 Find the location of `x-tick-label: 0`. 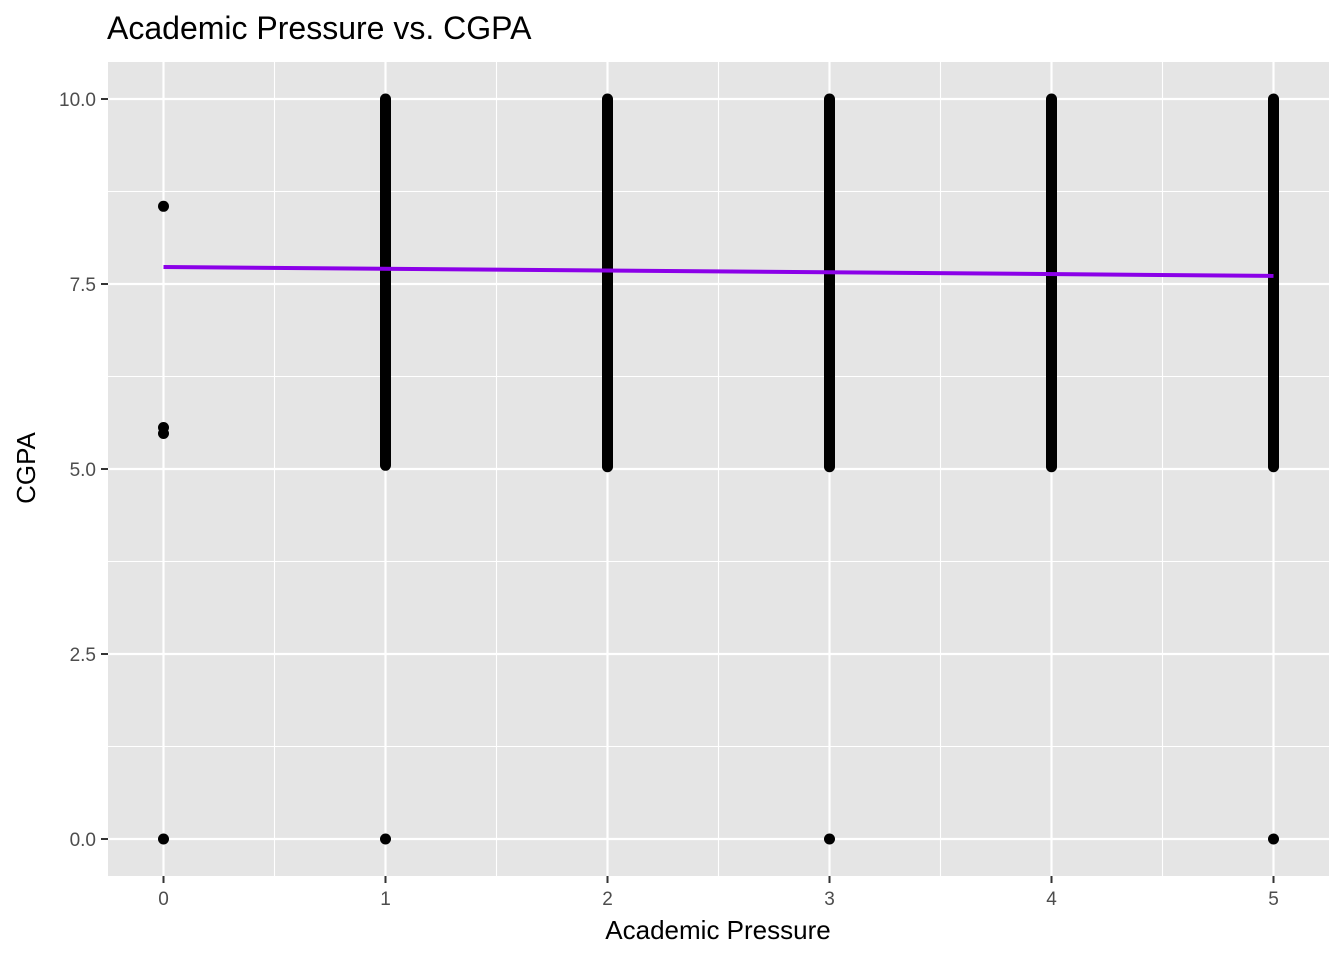

x-tick-label: 0 is located at coordinates (163, 899).